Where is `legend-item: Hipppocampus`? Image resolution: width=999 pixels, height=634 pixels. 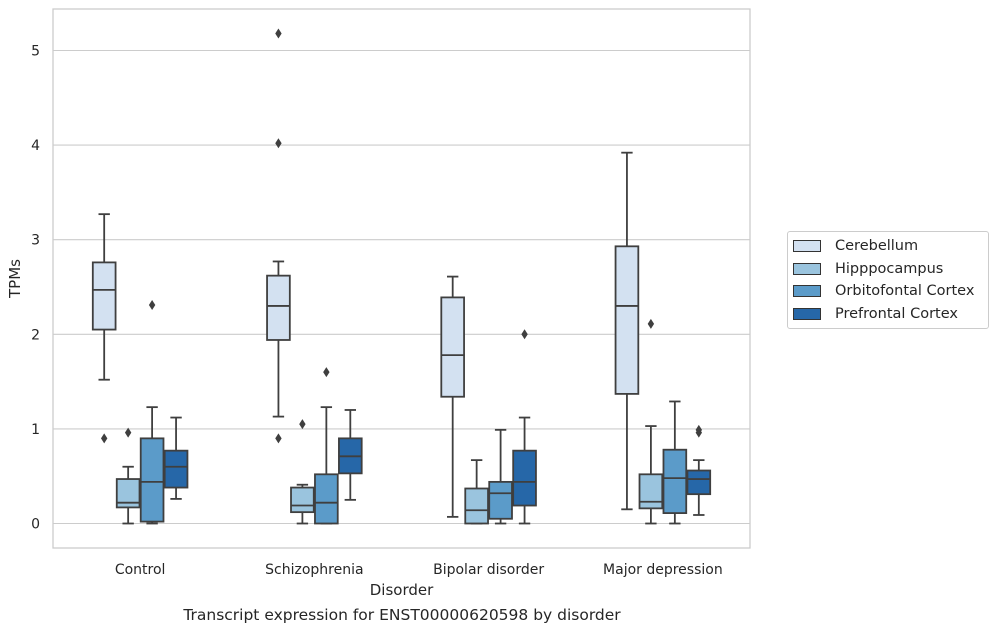
legend-item: Hipppocampus is located at coordinates (888, 269).